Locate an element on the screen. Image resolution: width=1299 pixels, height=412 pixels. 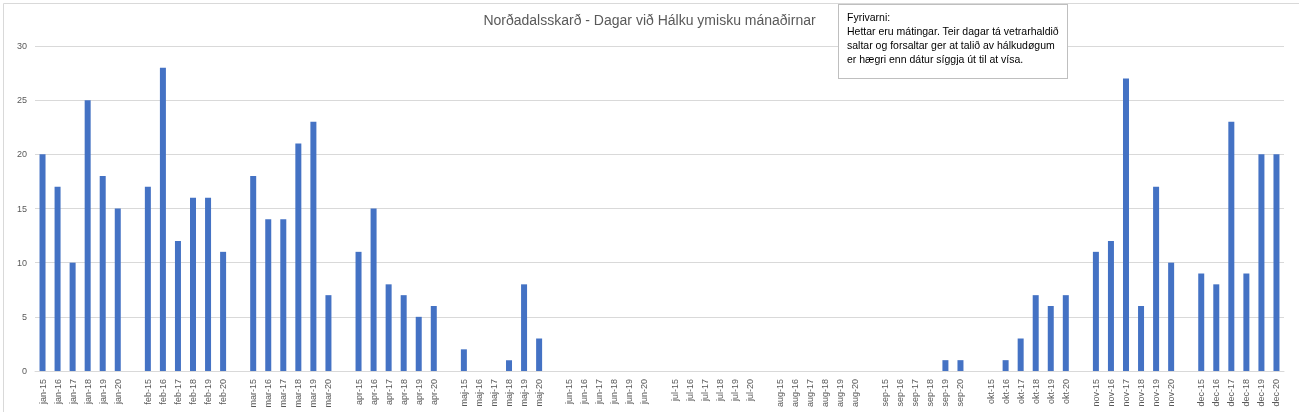
x-tick-label: sep-16 is located at coordinates (900, 393).